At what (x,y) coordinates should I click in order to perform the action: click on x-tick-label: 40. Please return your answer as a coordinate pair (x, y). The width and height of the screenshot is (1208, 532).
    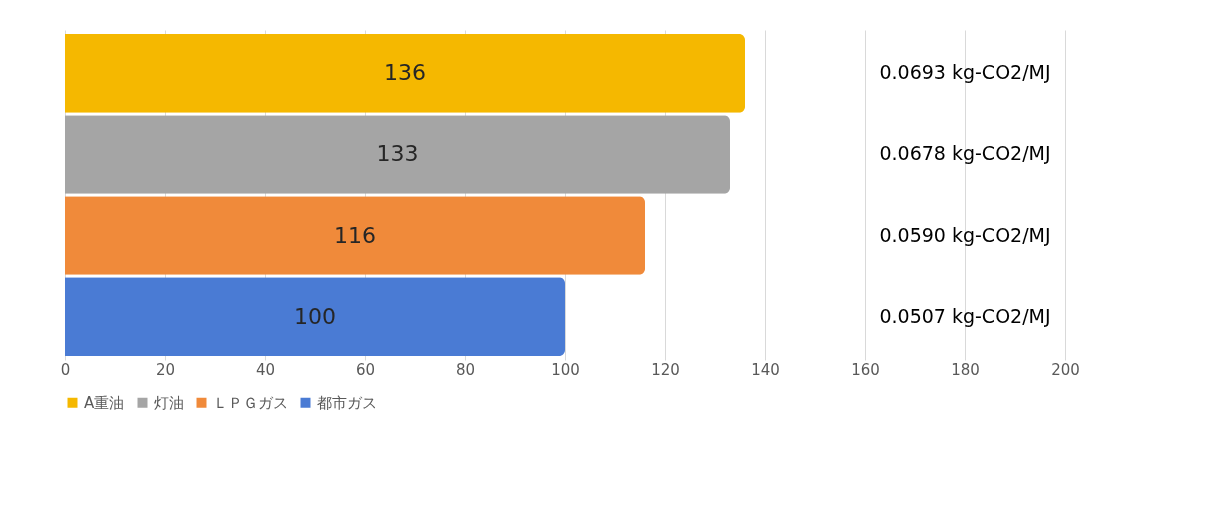
    Looking at the image, I should click on (265, 369).